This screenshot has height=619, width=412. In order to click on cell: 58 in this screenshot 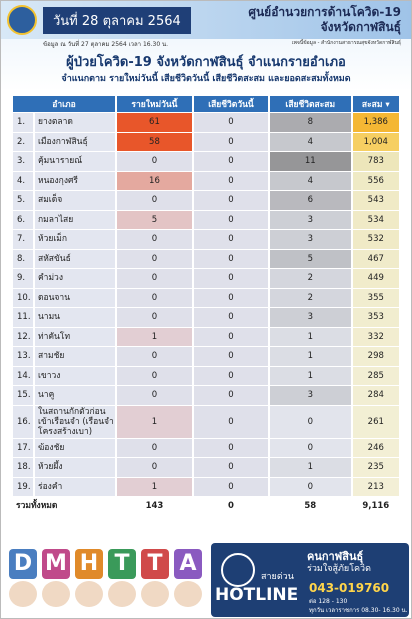, I will do `click(154, 141)`.